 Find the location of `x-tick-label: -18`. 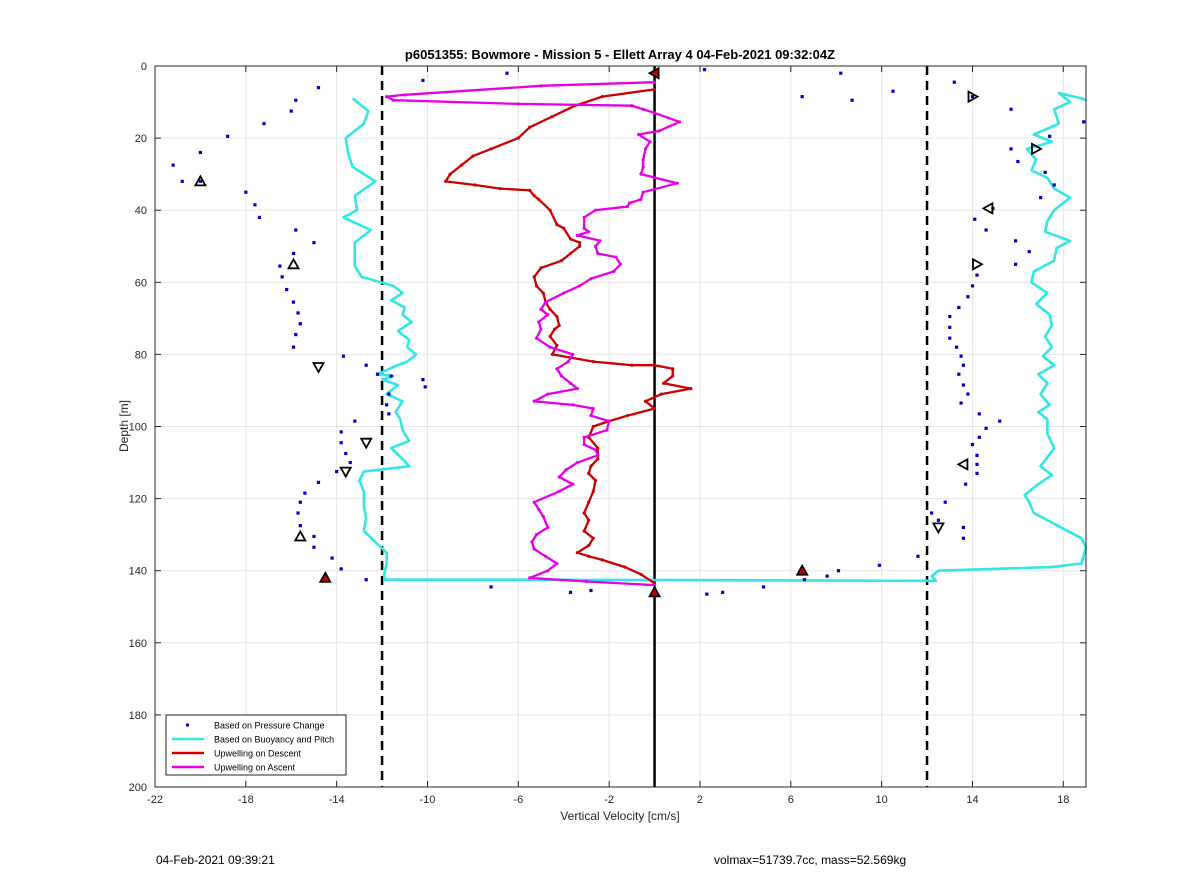

x-tick-label: -18 is located at coordinates (246, 800).